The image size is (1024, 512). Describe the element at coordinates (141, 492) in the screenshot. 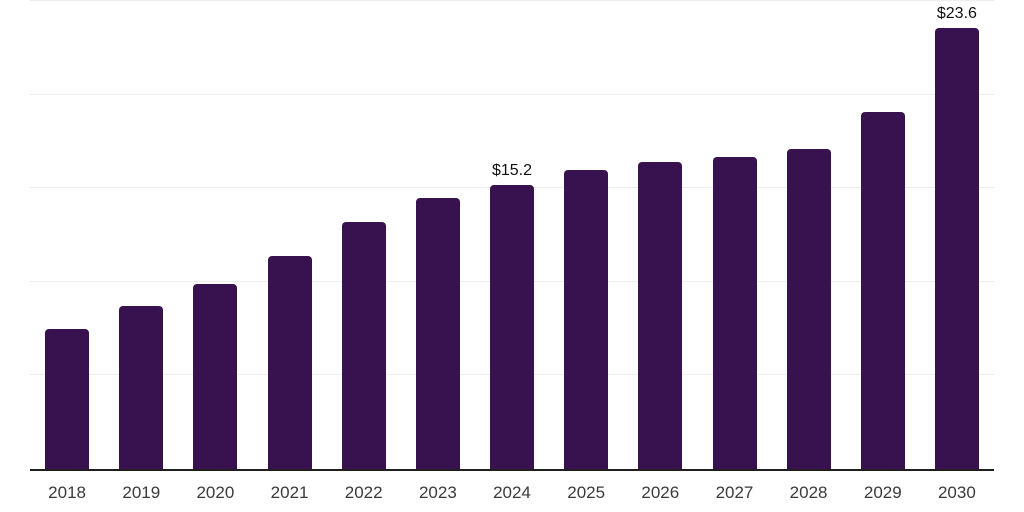

I see `x-tick-label-2019: 2019` at that location.